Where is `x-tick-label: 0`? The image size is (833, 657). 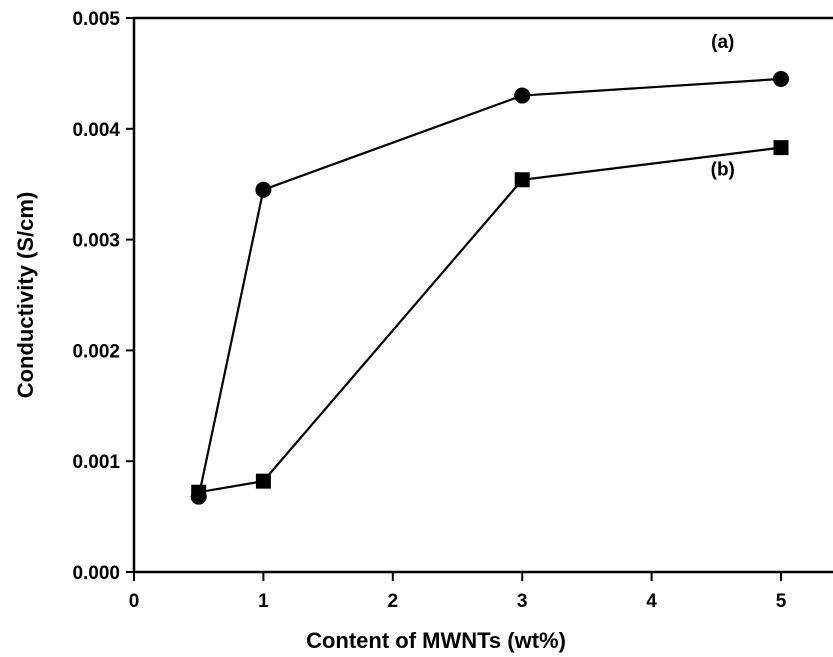
x-tick-label: 0 is located at coordinates (134, 601).